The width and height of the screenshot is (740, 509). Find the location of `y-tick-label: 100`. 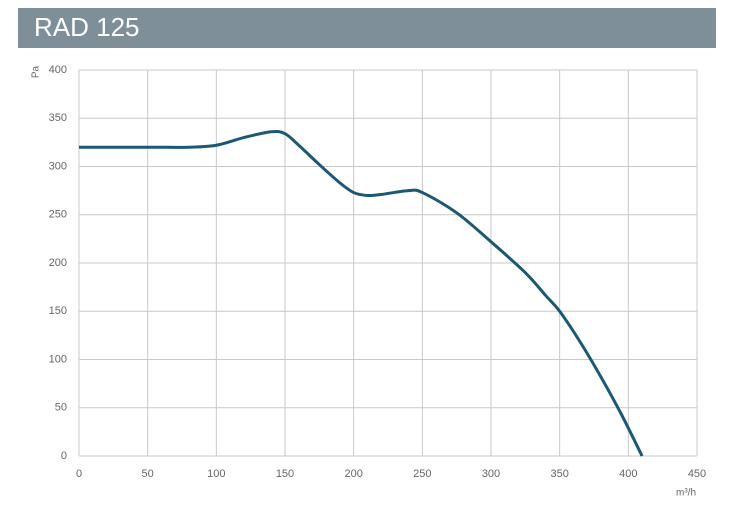

y-tick-label: 100 is located at coordinates (58, 359).